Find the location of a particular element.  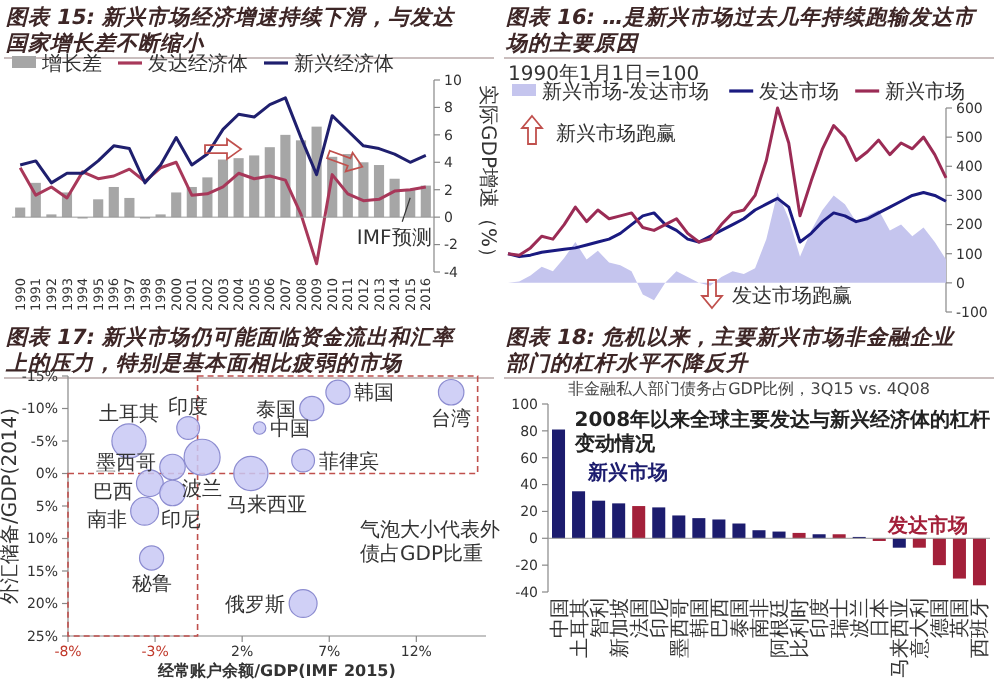

x-tick-label: 日本 is located at coordinates (880, 618).